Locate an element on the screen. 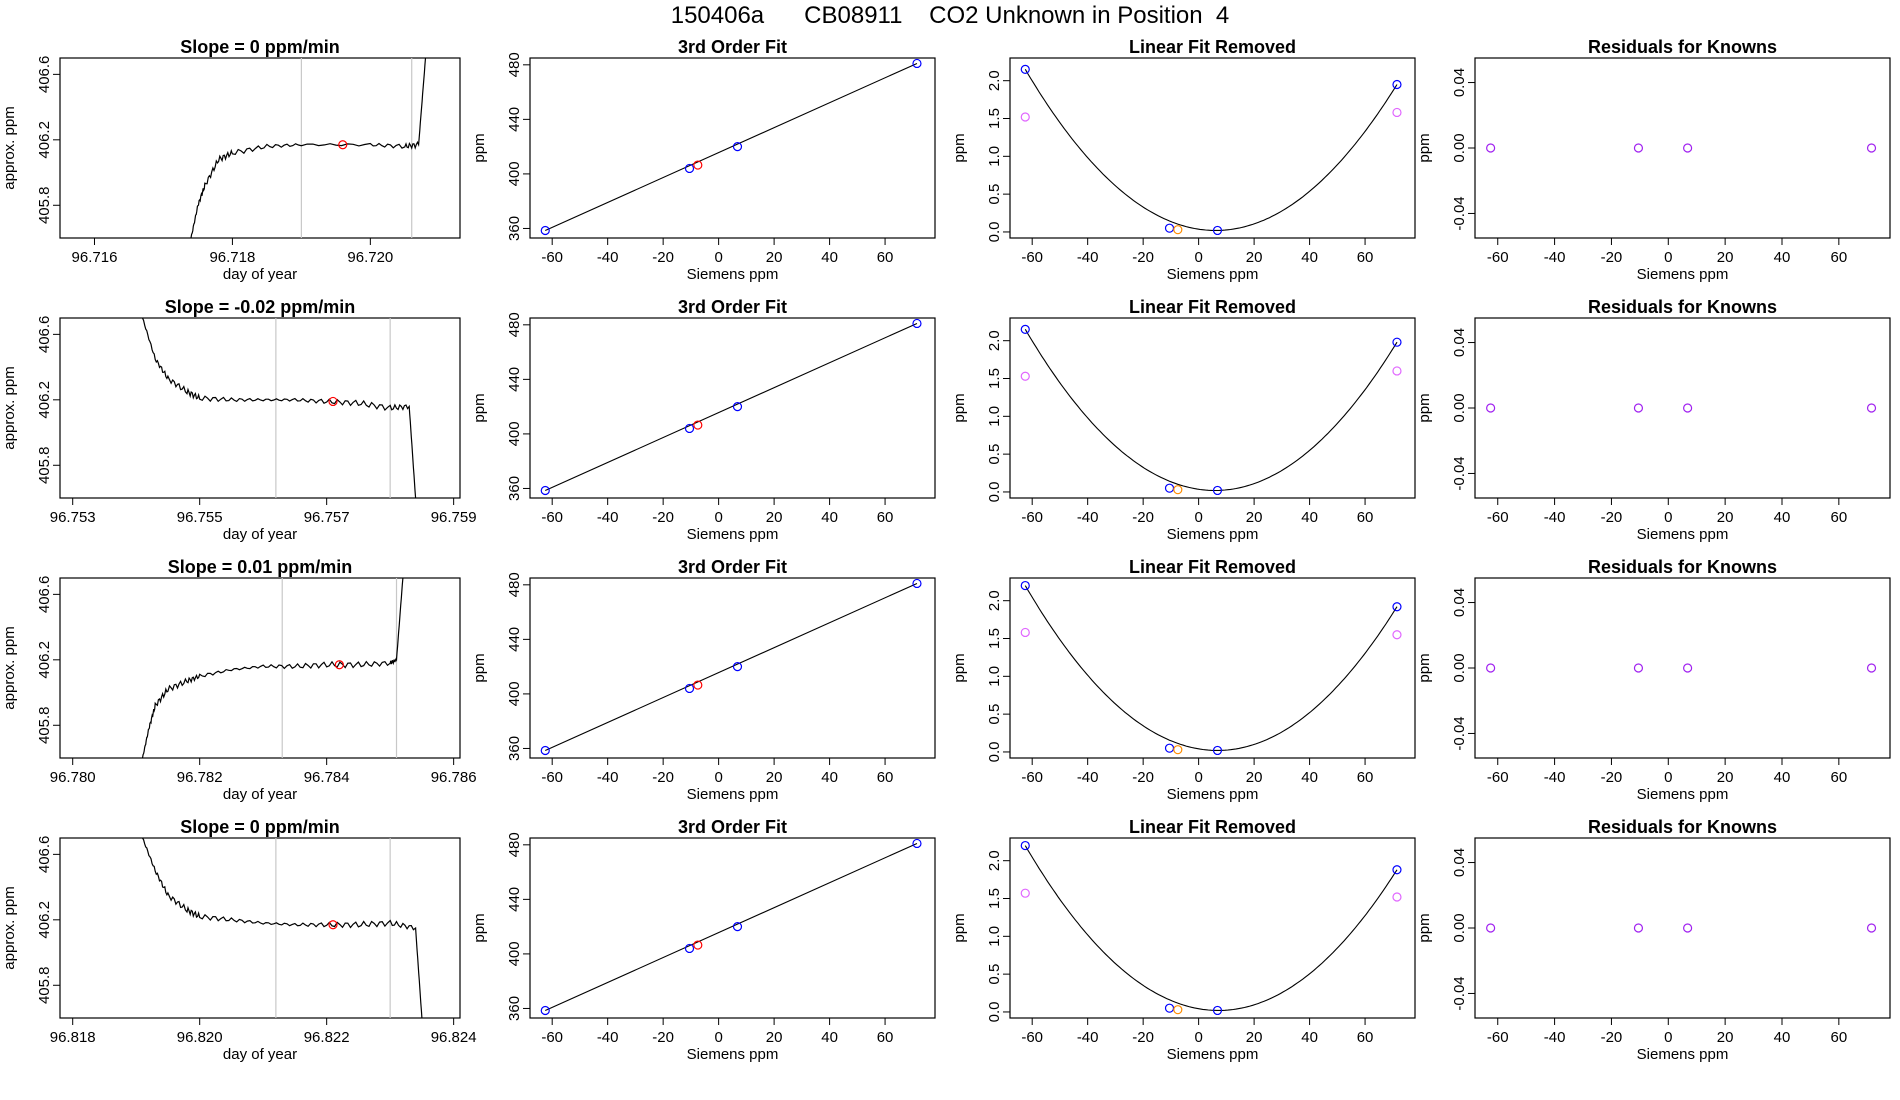 The height and width of the screenshot is (1100, 1900). y-tick-label: 406.6 is located at coordinates (44, 595).